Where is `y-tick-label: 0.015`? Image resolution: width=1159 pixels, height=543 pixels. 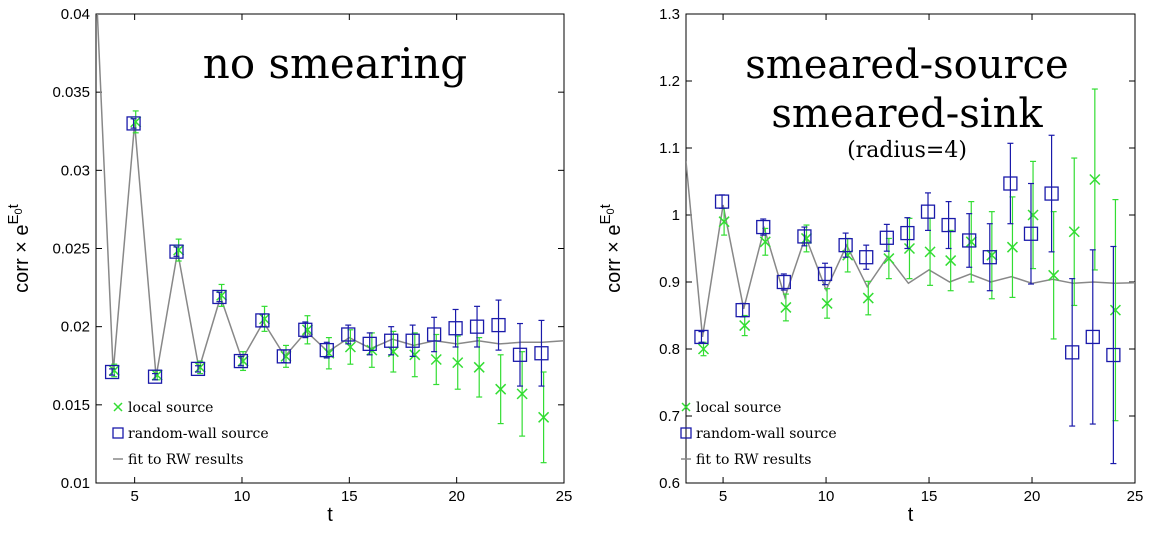 y-tick-label: 0.015 is located at coordinates (71, 405).